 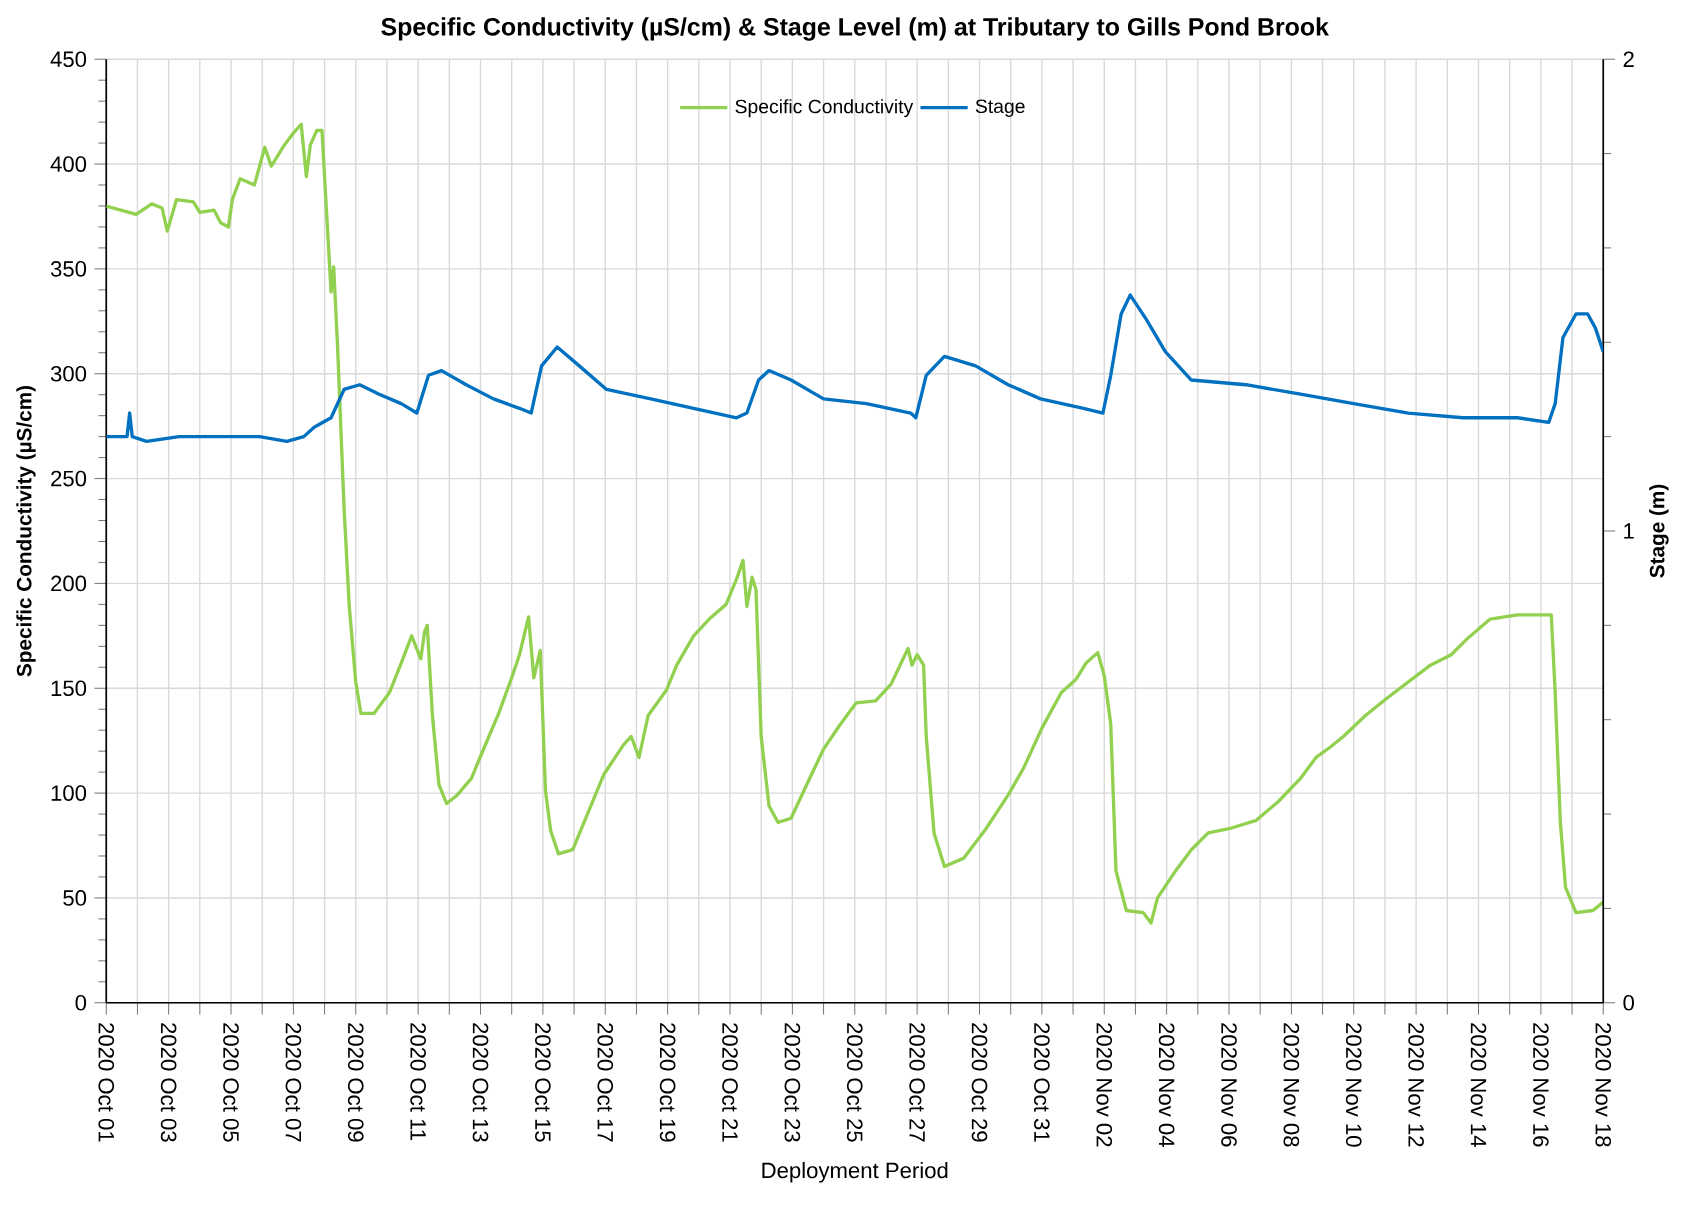 What do you see at coordinates (231, 1082) in the screenshot?
I see `x-tick-label: 2020 Oct 05` at bounding box center [231, 1082].